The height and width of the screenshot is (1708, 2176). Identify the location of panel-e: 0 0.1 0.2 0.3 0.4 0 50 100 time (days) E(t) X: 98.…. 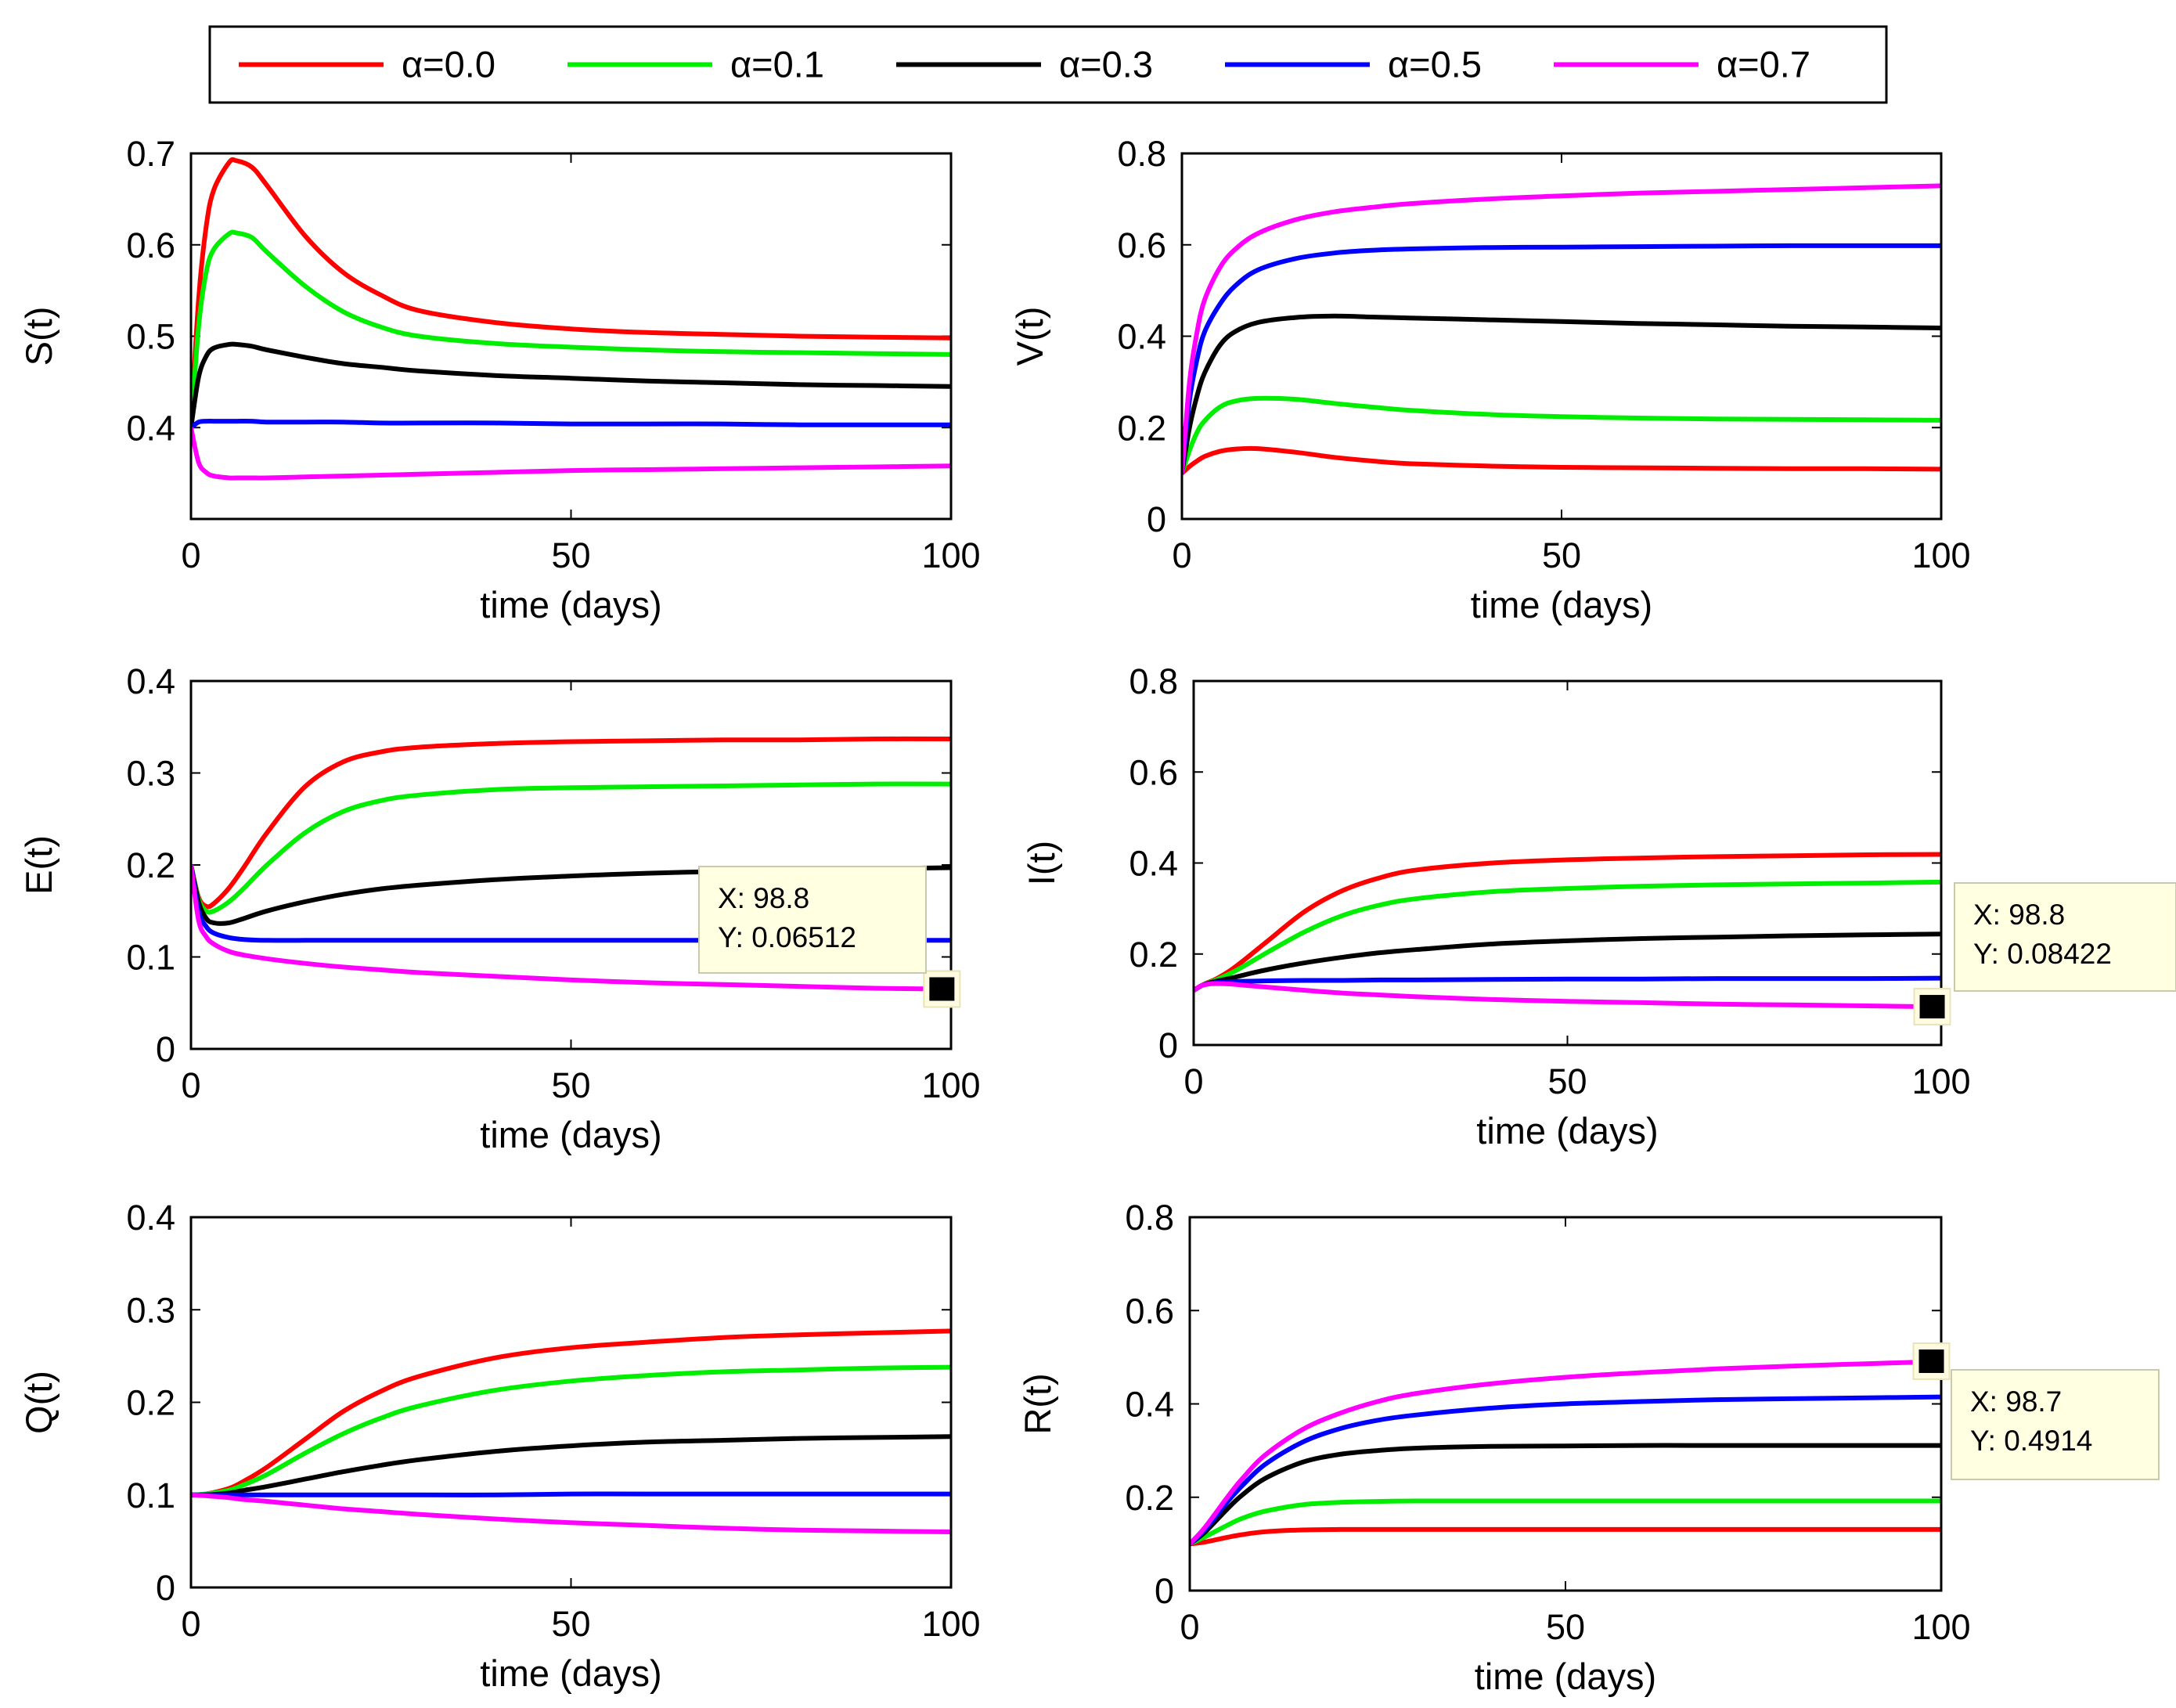
(499, 908).